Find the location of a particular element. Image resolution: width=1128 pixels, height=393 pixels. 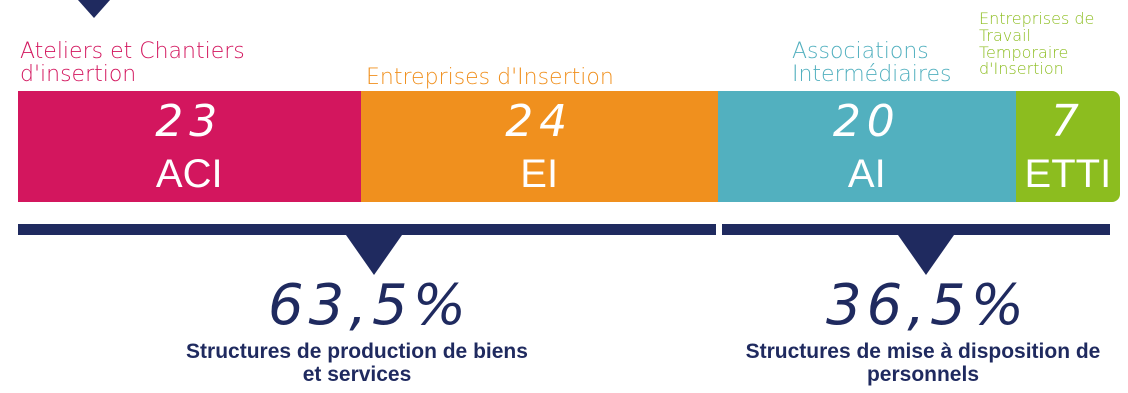

group-percent-production: 63,5% is located at coordinates (369, 305).